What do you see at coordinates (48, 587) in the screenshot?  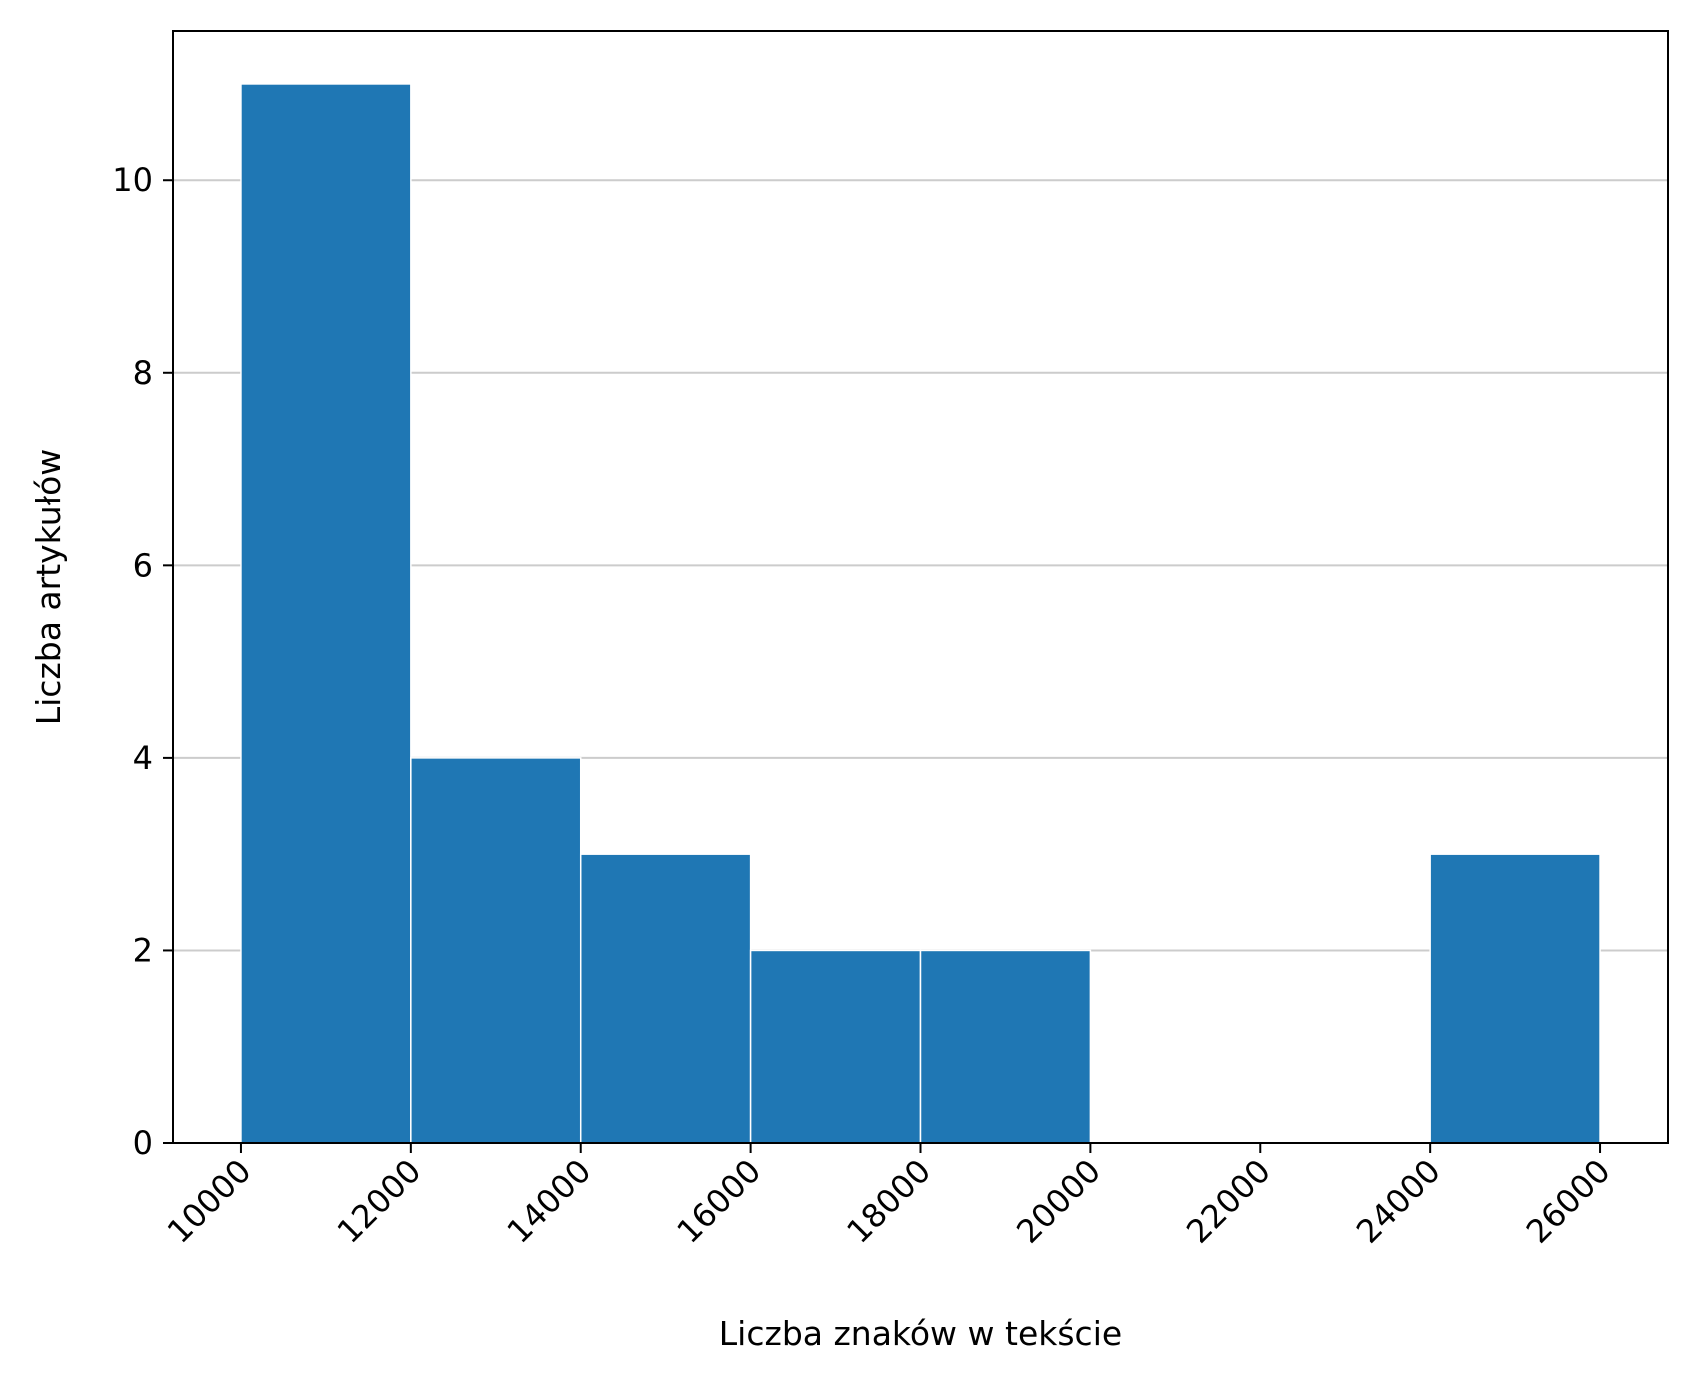 I see `y-axis-label: Liczba artykułów` at bounding box center [48, 587].